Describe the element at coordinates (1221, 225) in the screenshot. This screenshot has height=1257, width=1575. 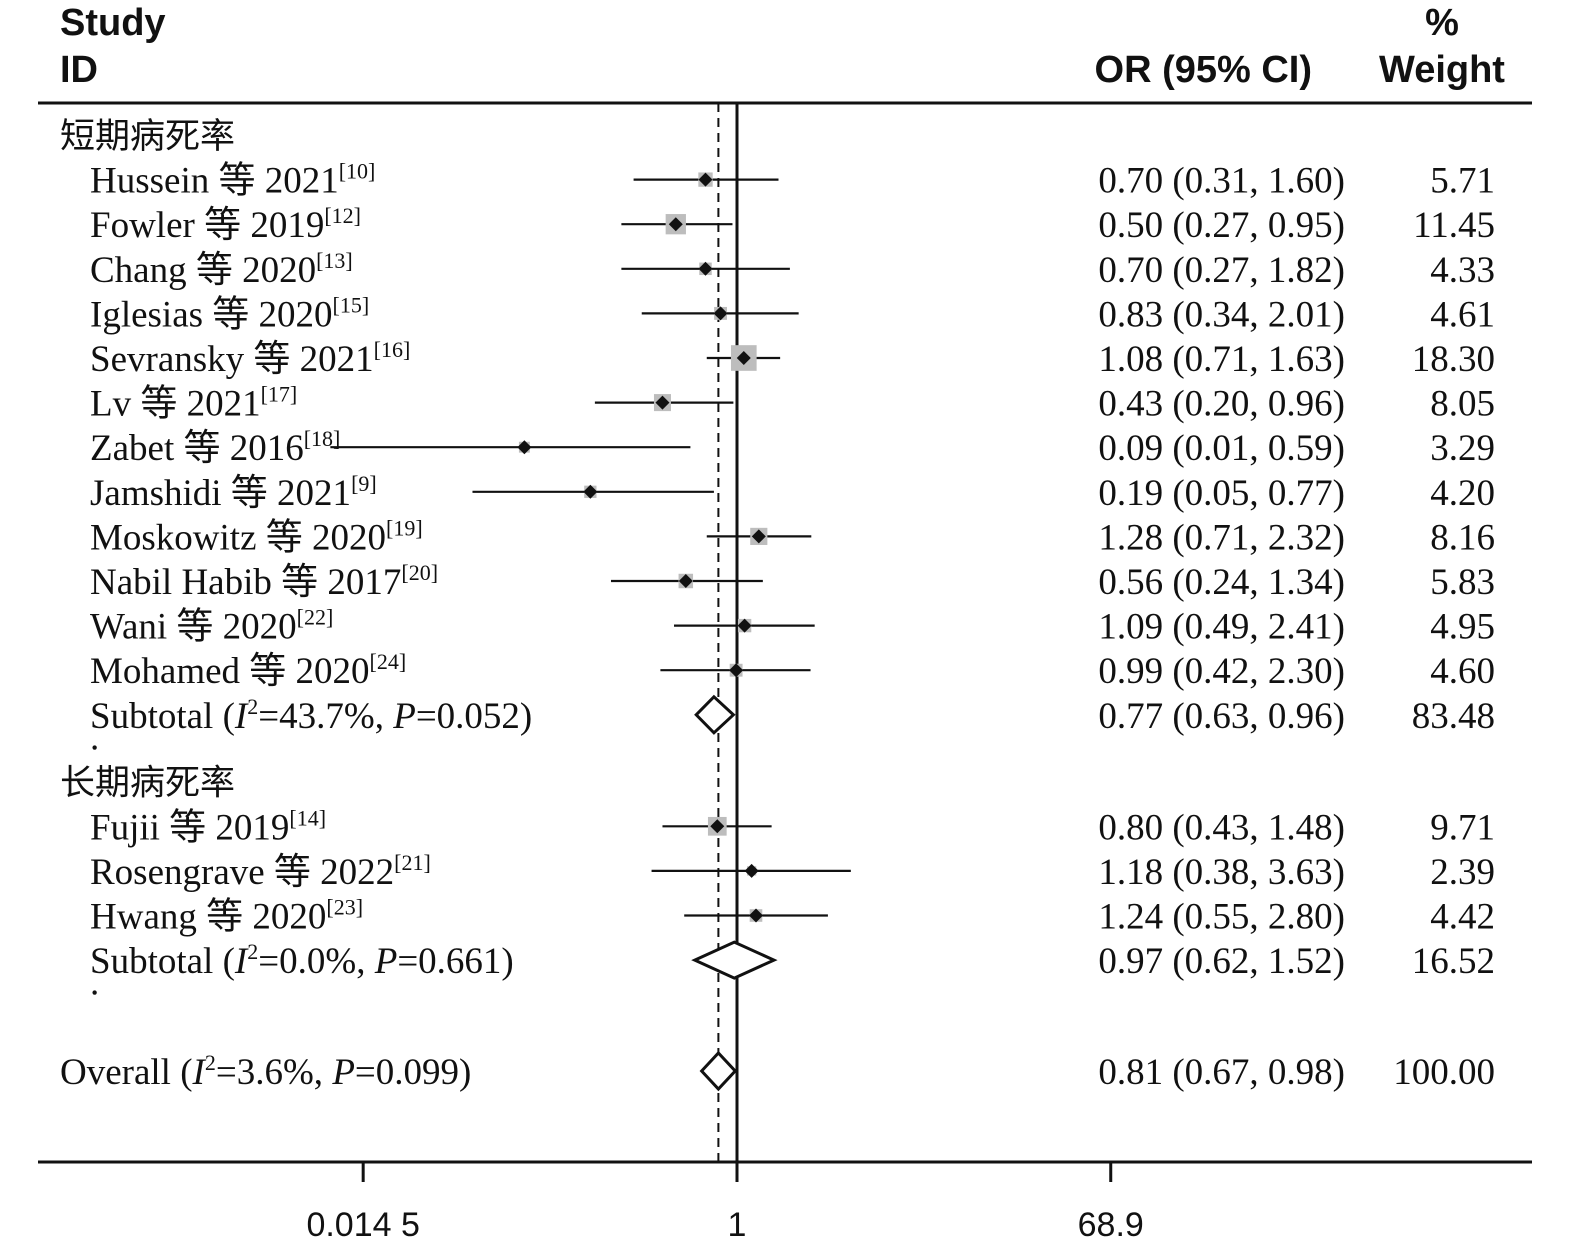
I see `study-row-ci: 0.50 (0.27, 0.95)` at that location.